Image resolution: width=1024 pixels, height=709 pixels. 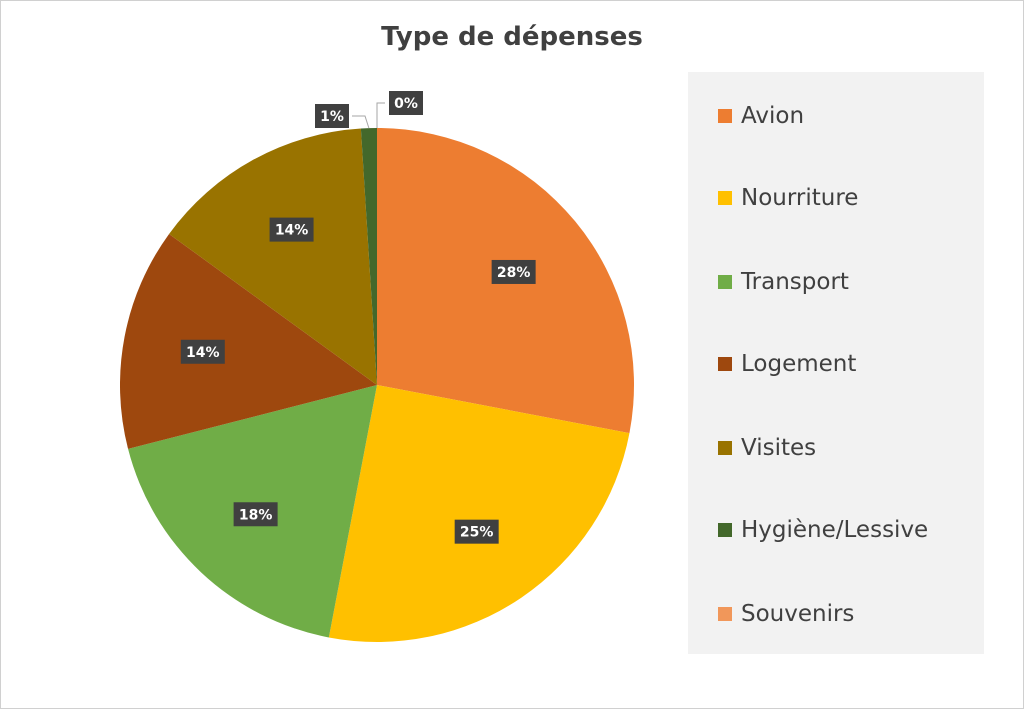 I want to click on legend-swatch-nourriture, so click(x=725, y=198).